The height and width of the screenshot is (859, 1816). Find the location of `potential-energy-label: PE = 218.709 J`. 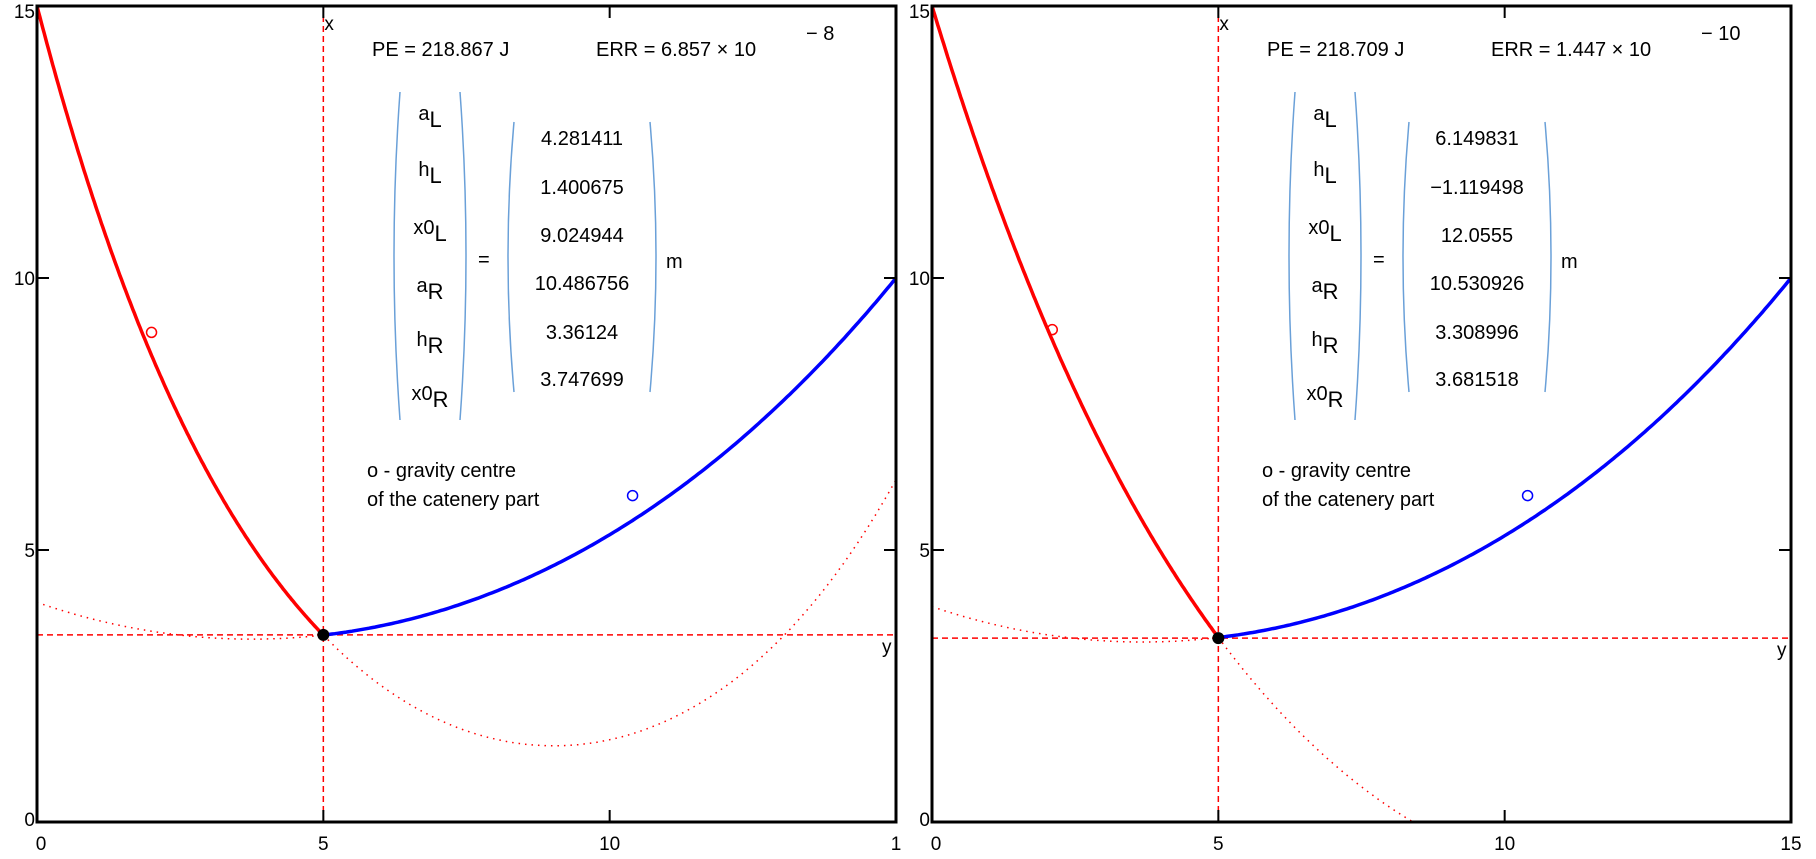

potential-energy-label: PE = 218.709 J is located at coordinates (1335, 50).